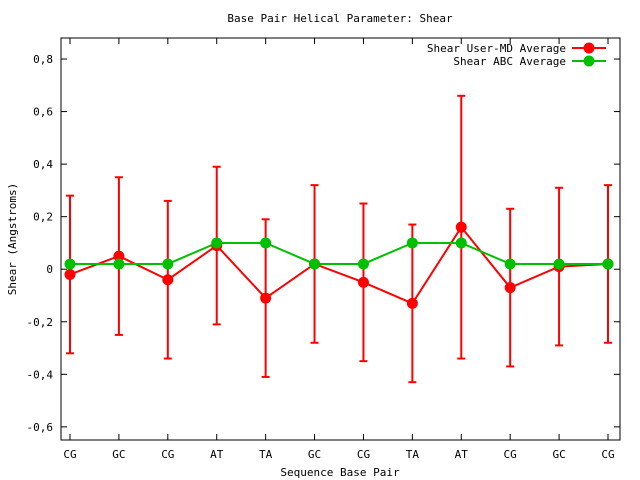 The height and width of the screenshot is (480, 640). What do you see at coordinates (340, 18) in the screenshot?
I see `chart-title: Base Pair Helical Parameter: Shear` at bounding box center [340, 18].